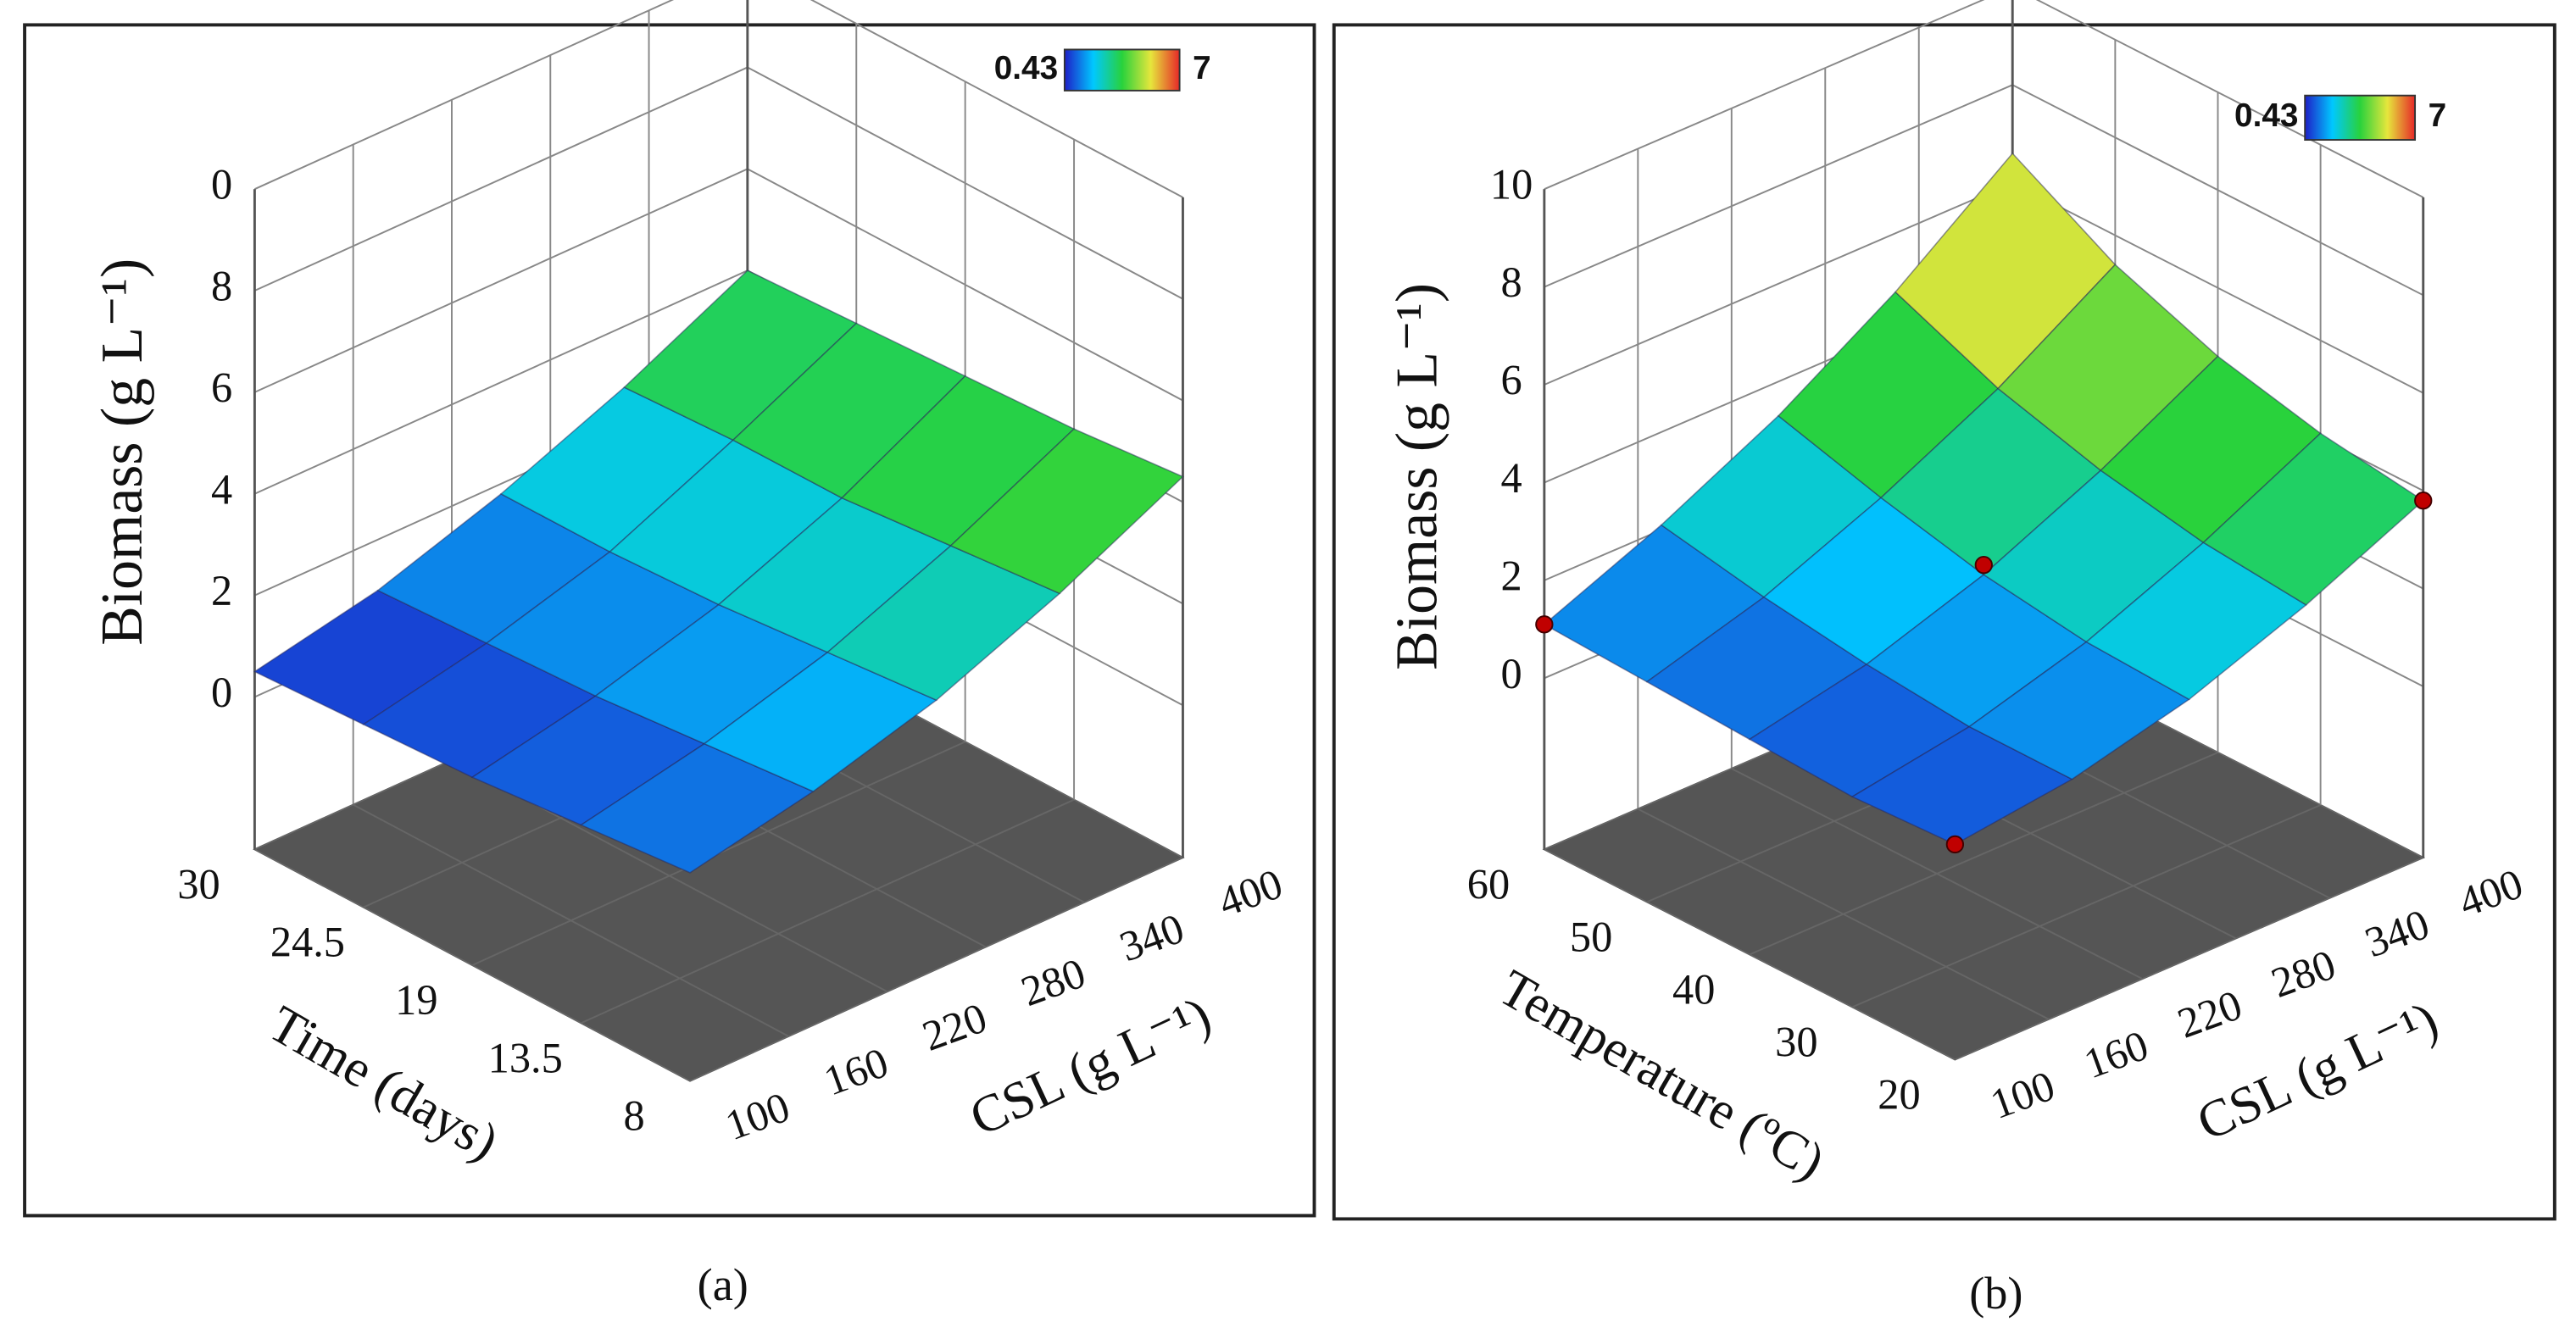  I want to click on y-tick-label: 8, so click(634, 1116).